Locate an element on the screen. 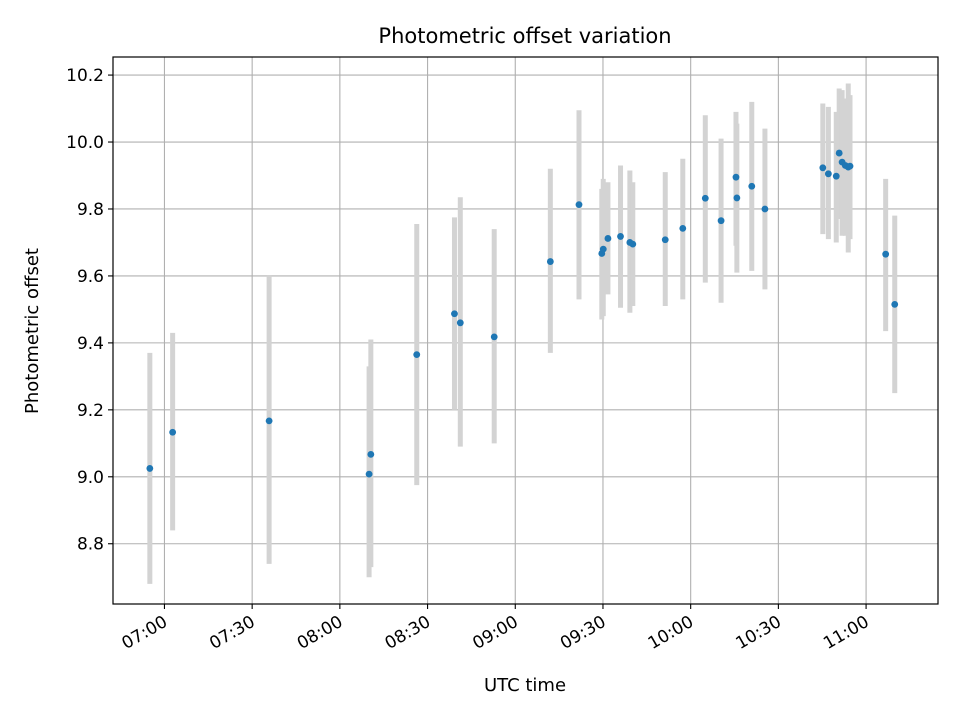  x-tick-label: 11:00 is located at coordinates (846, 633).